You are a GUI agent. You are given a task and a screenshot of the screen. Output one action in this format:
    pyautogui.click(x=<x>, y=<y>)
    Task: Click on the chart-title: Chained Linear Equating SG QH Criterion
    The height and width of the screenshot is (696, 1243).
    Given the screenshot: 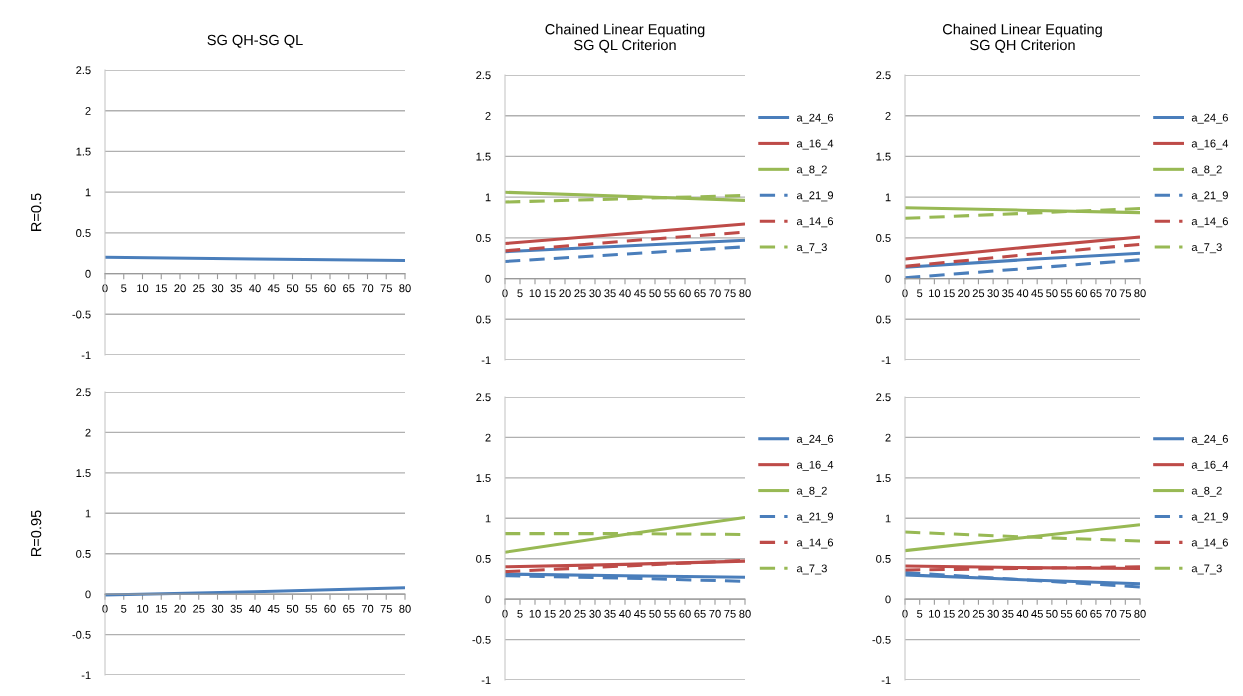 What is the action you would take?
    pyautogui.click(x=1022, y=38)
    